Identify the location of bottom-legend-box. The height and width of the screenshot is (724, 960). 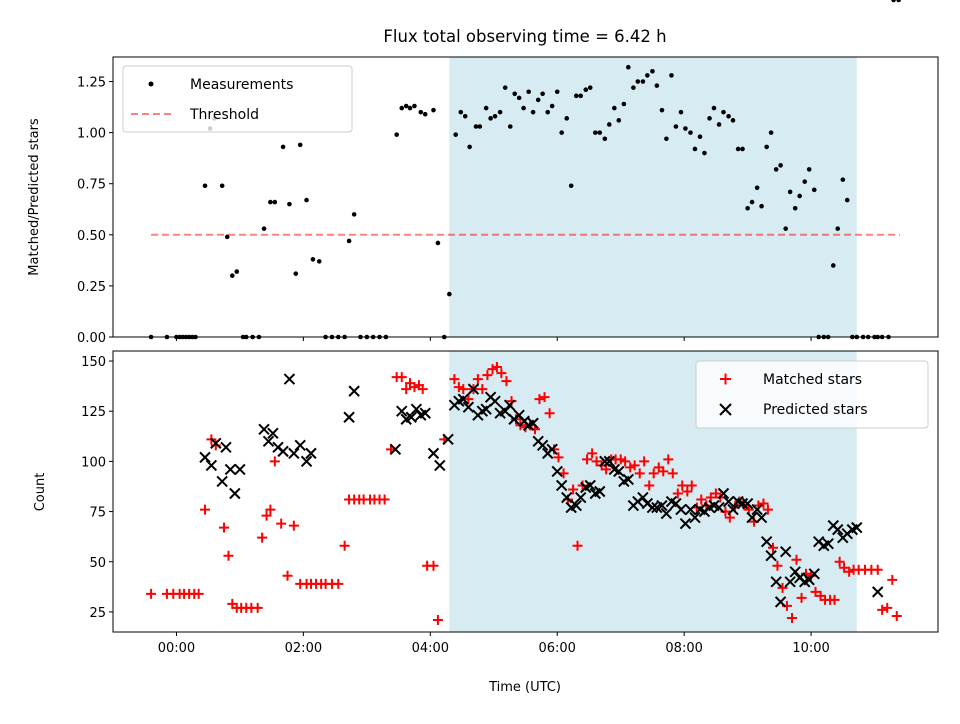
(812, 394).